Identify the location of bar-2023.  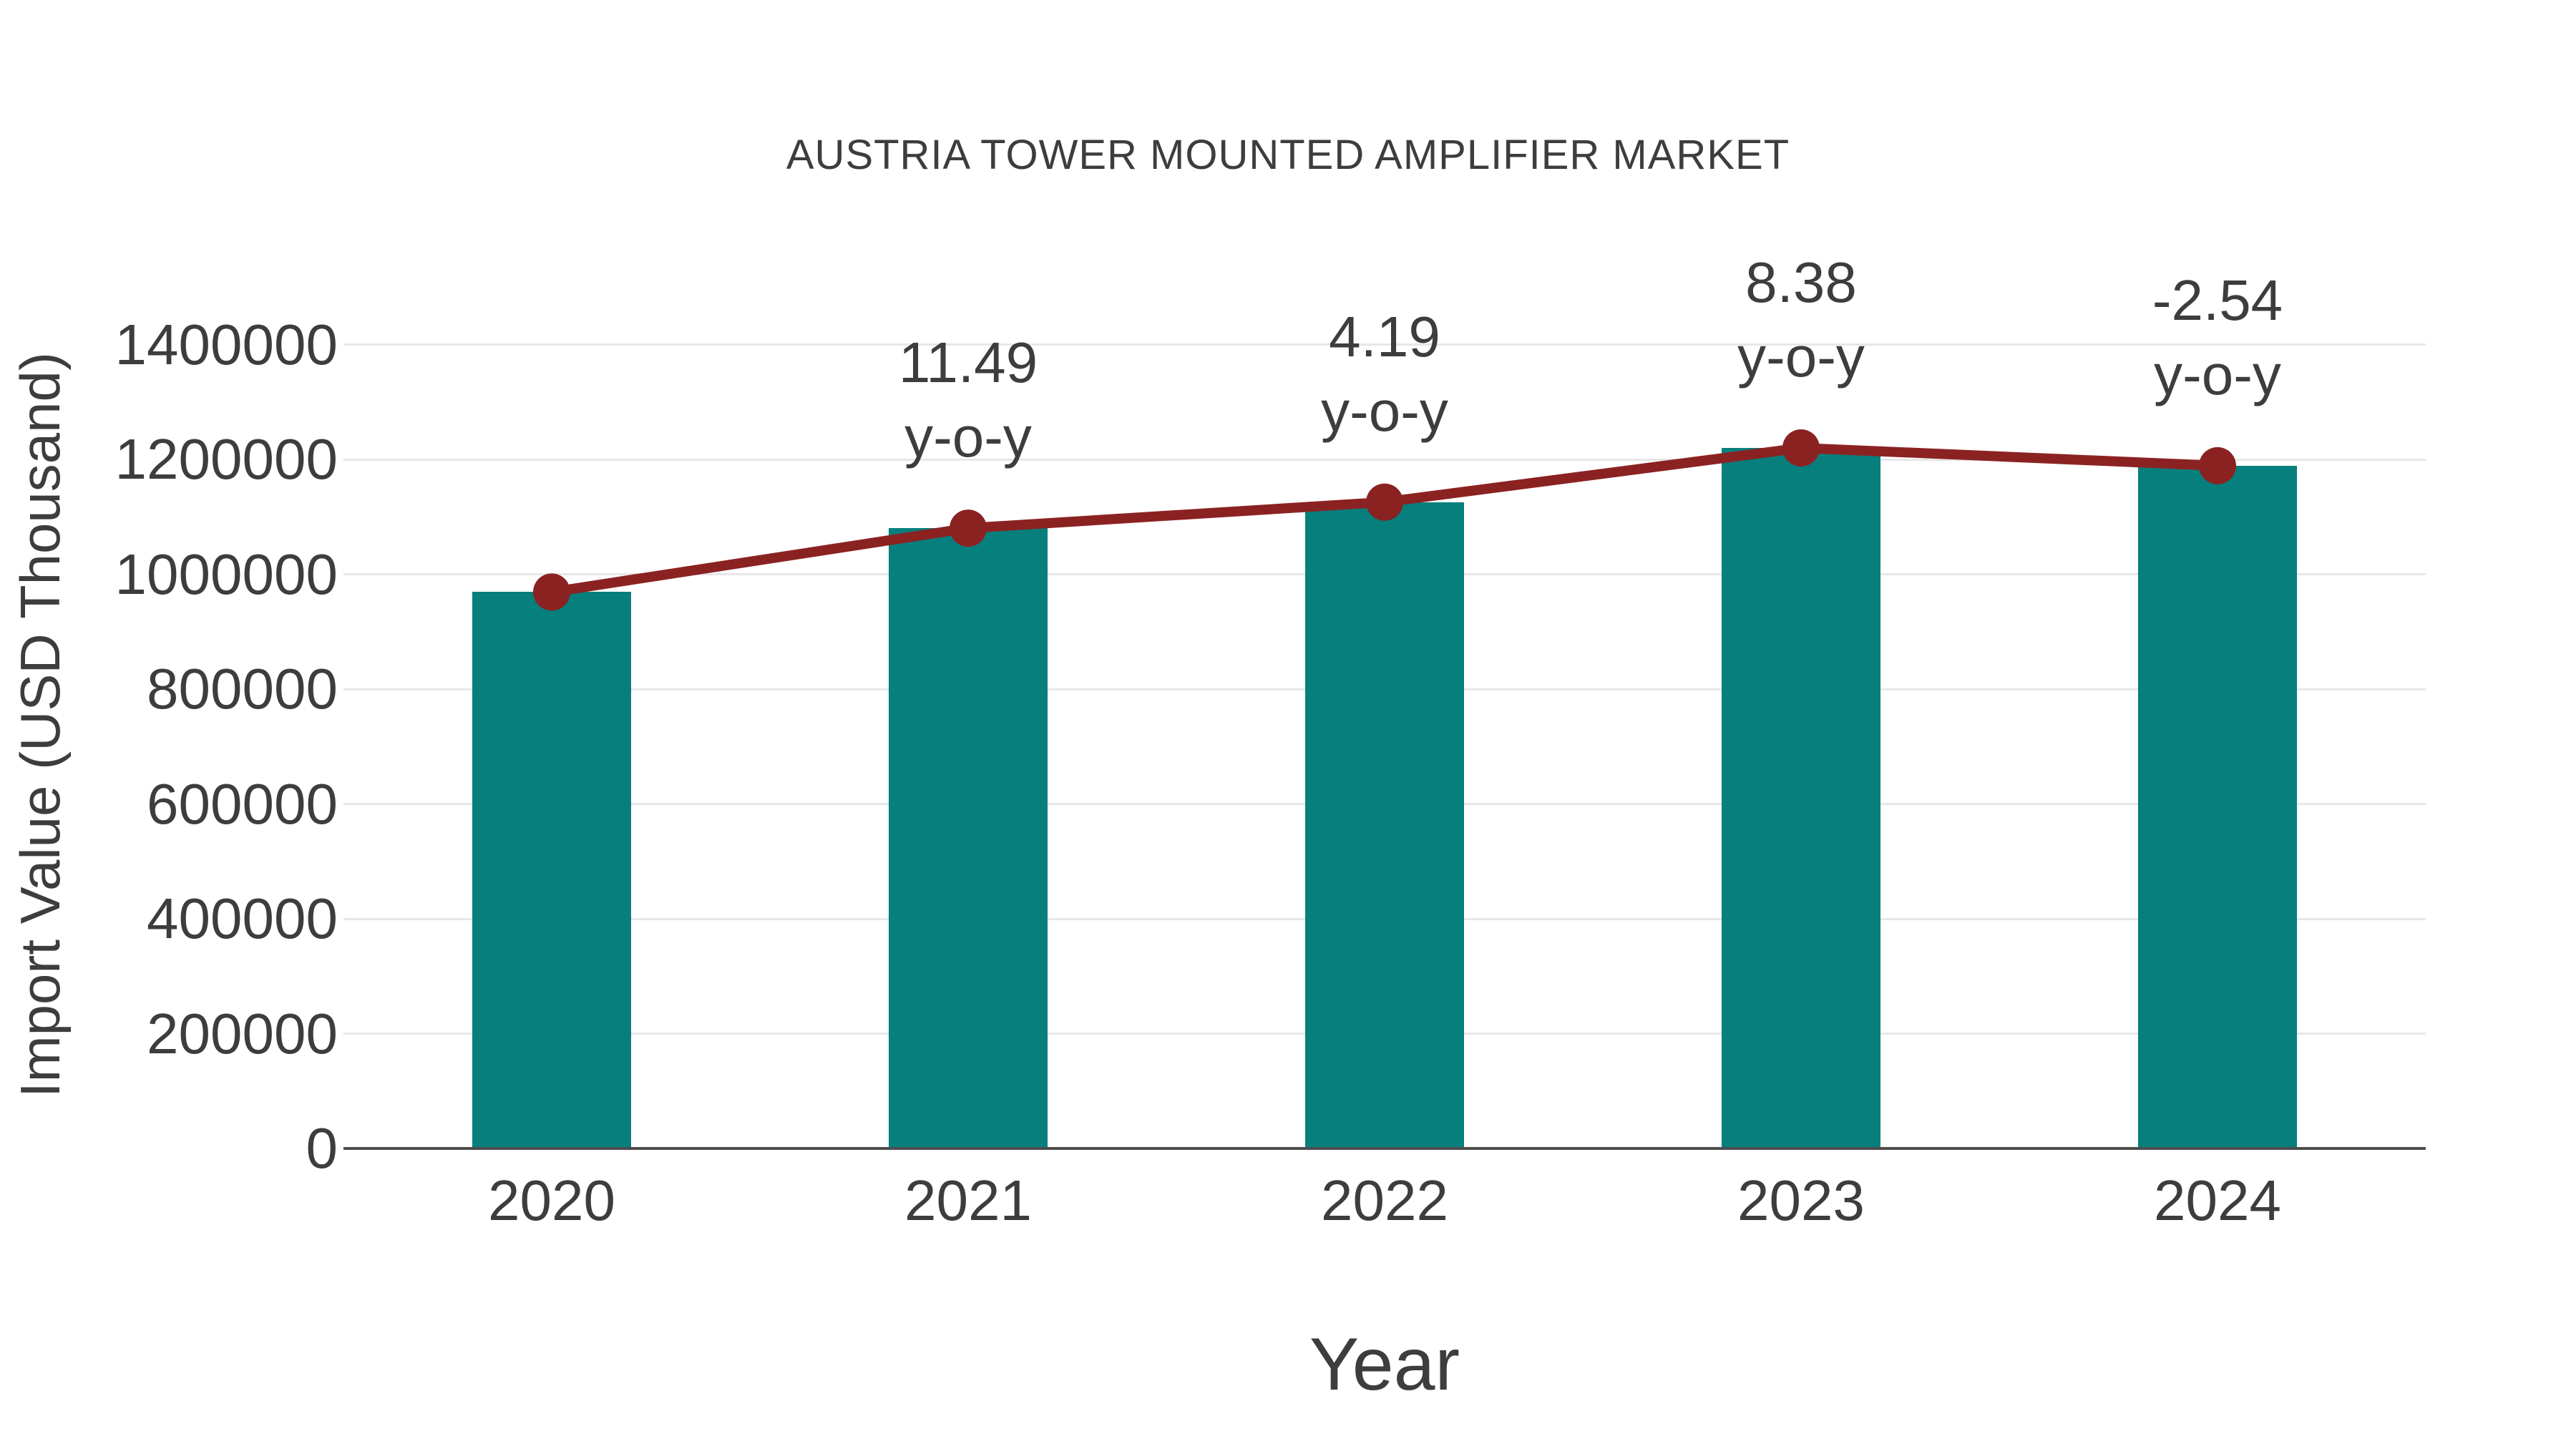
(1801, 798).